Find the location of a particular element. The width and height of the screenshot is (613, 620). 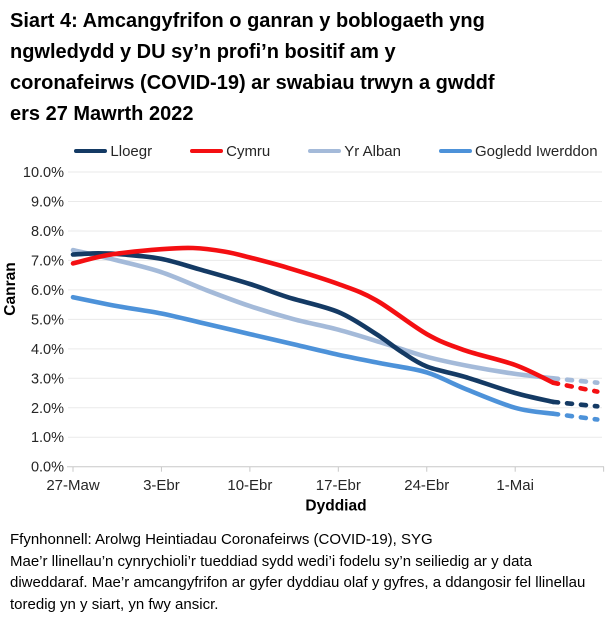

trend-line-yr-alban-dashed is located at coordinates (575, 380).